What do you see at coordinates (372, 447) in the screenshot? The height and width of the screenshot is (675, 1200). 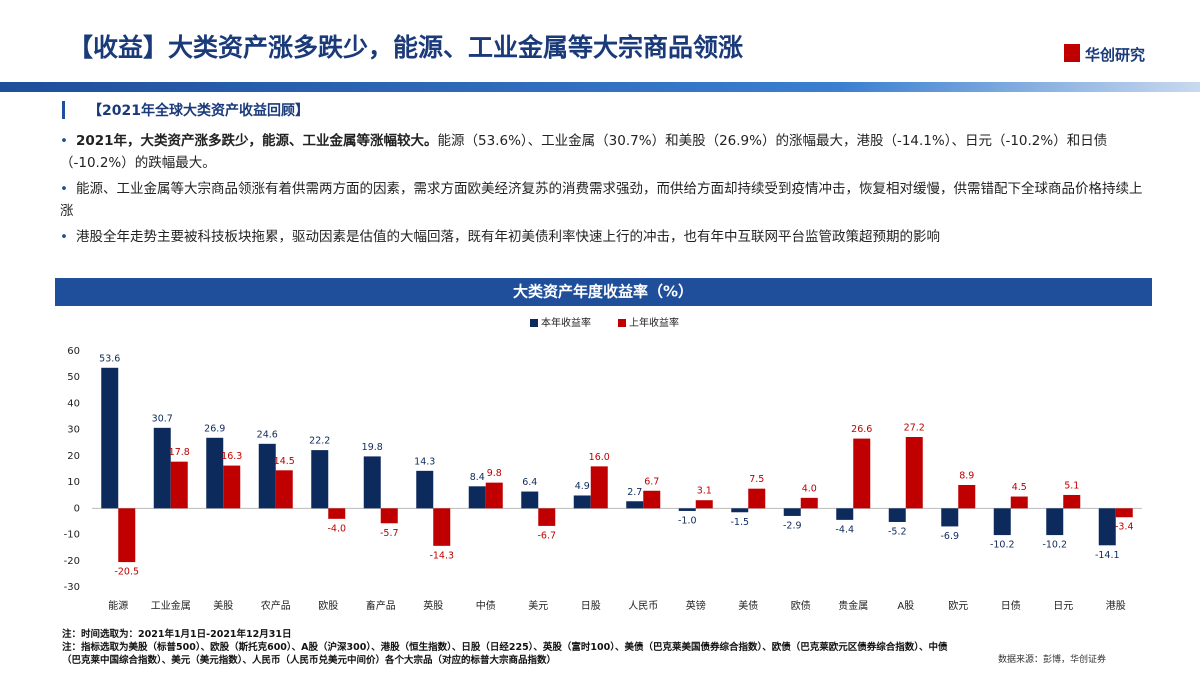 I see `value-label: 19.8` at bounding box center [372, 447].